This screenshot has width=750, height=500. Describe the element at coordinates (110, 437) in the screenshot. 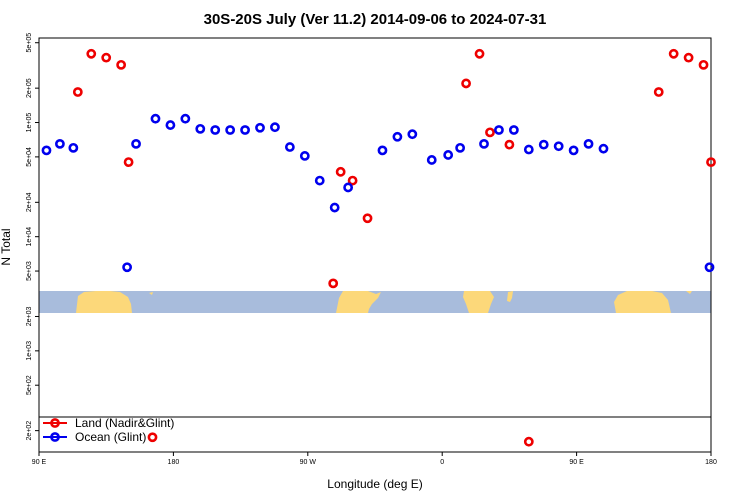

I see `legend-label: Ocean (Glint)` at that location.